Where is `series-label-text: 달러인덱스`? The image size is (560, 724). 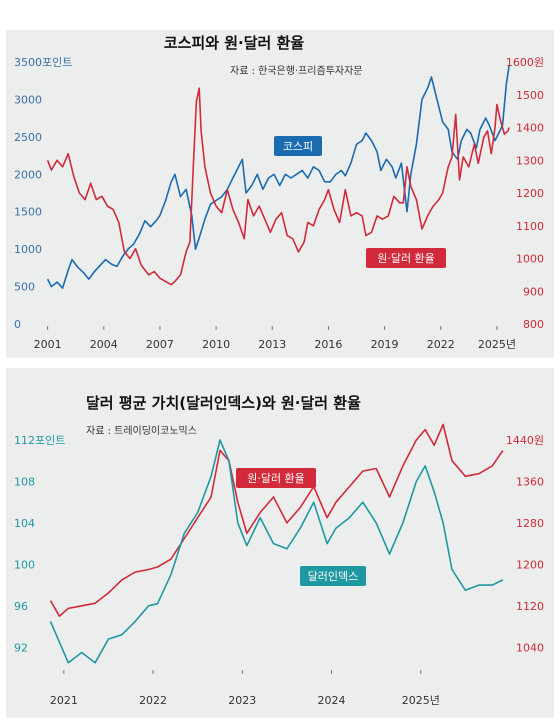 series-label-text: 달러인덱스 is located at coordinates (333, 576).